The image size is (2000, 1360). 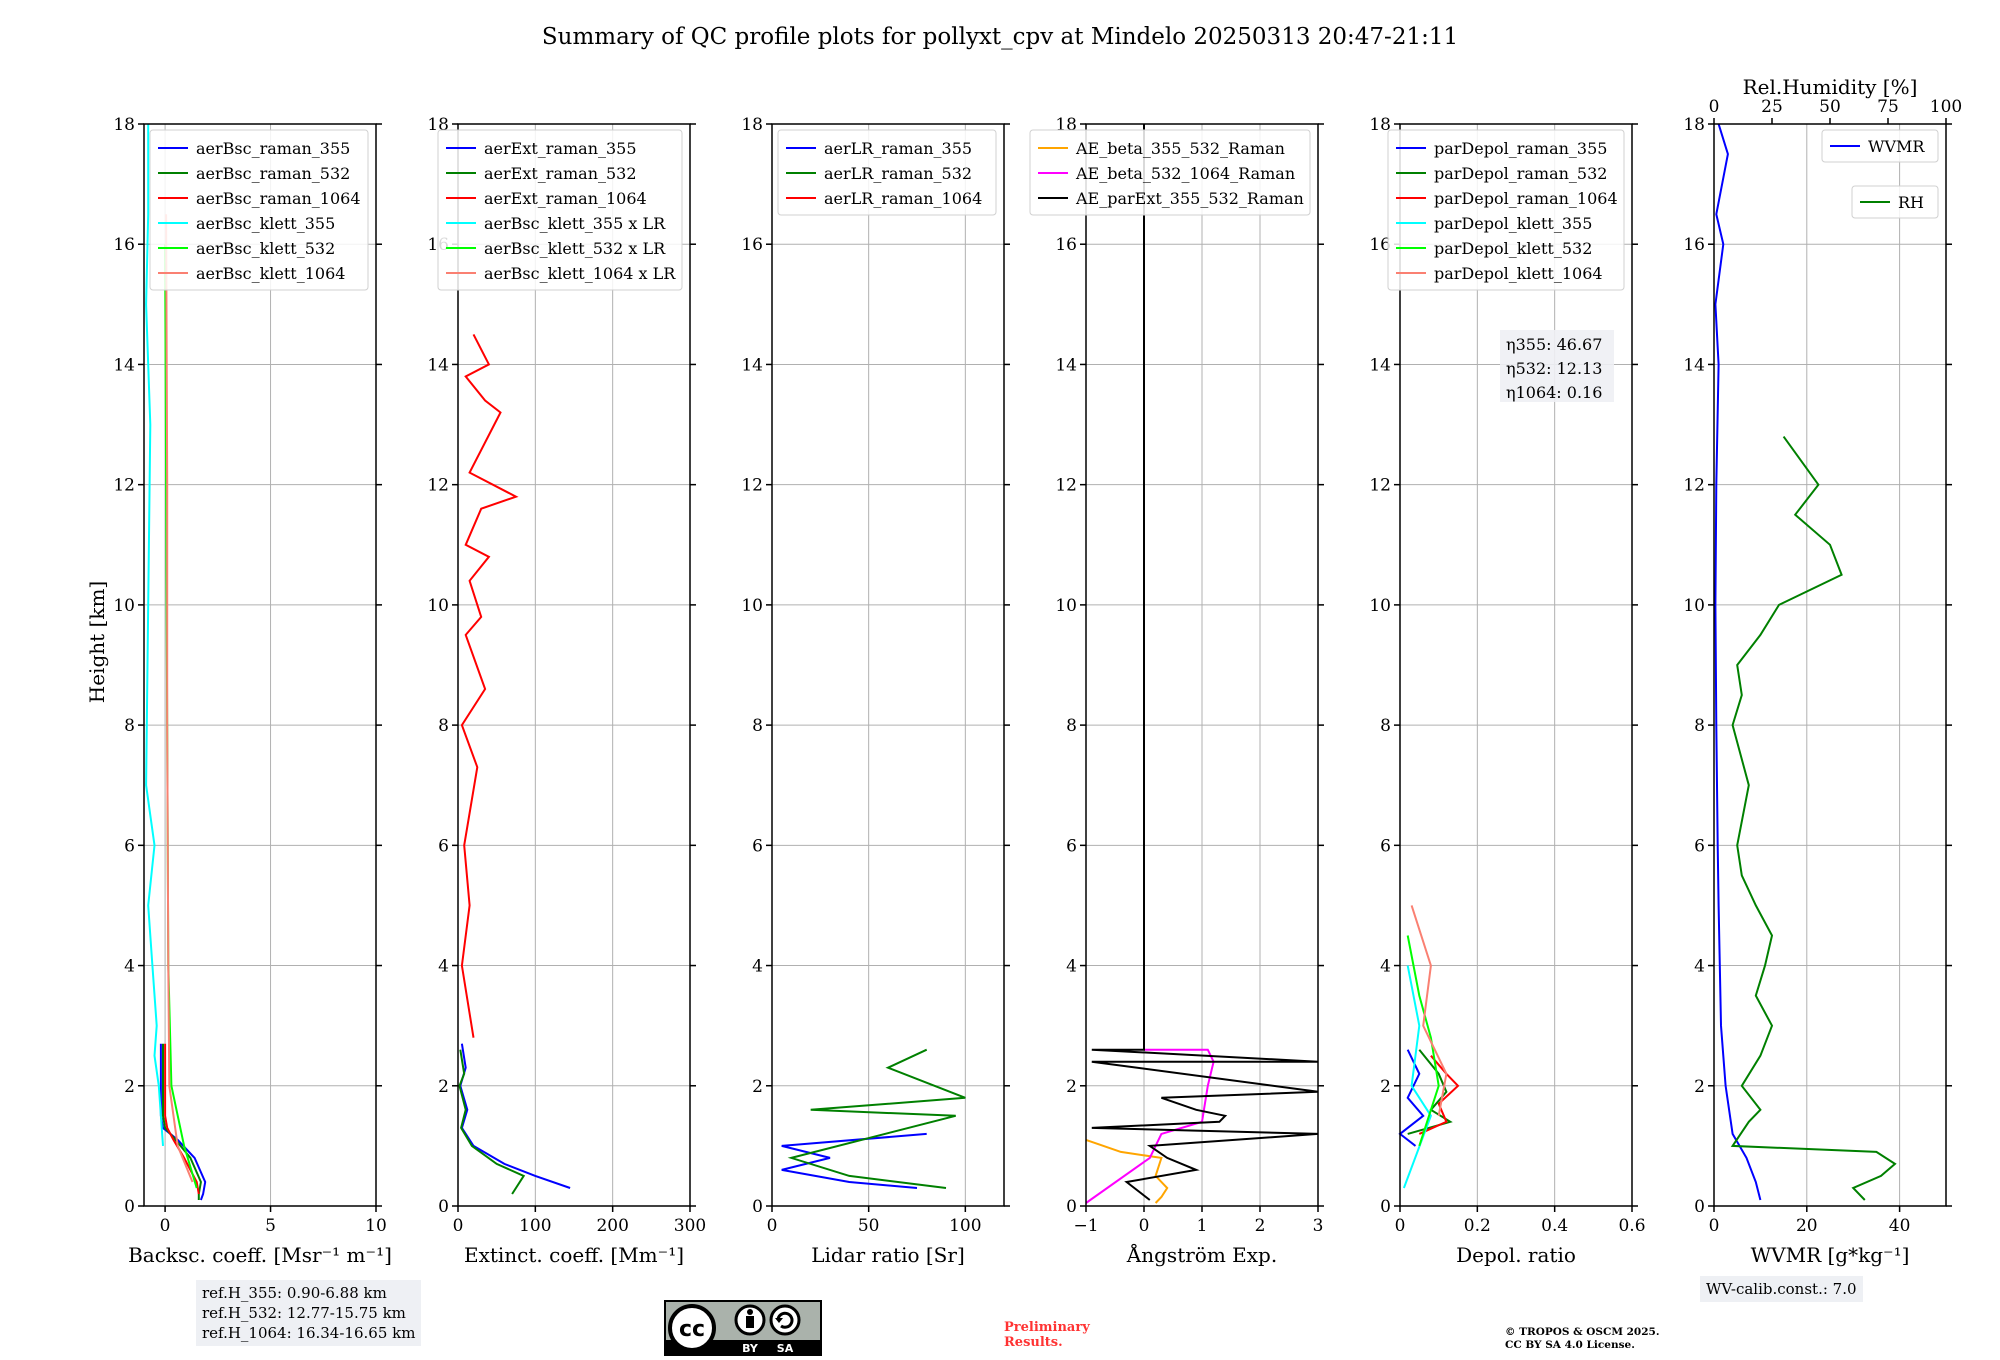 I want to click on copyright-line-2: CC BY SA 4.0 License., so click(x=1570, y=1345).